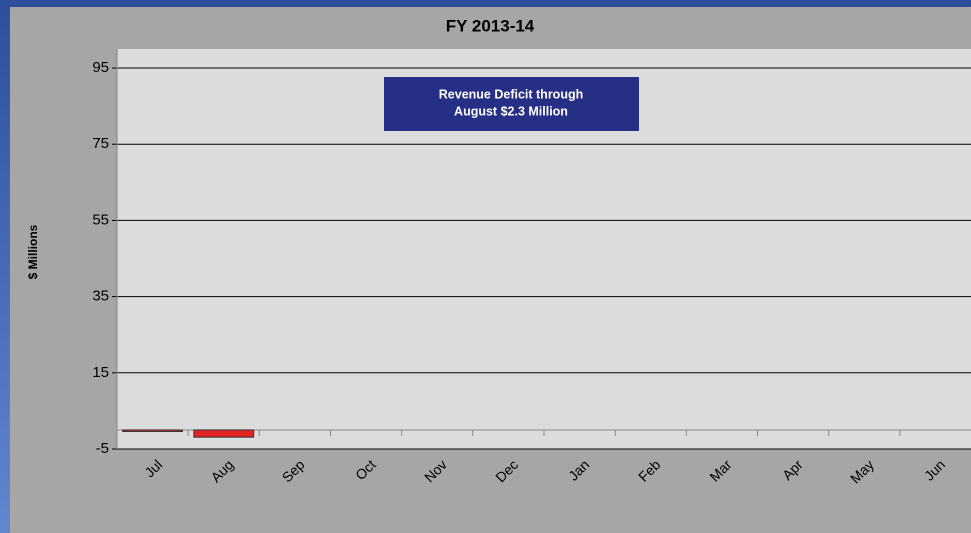  Describe the element at coordinates (100, 67) in the screenshot. I see `y-tick-label: 95` at that location.